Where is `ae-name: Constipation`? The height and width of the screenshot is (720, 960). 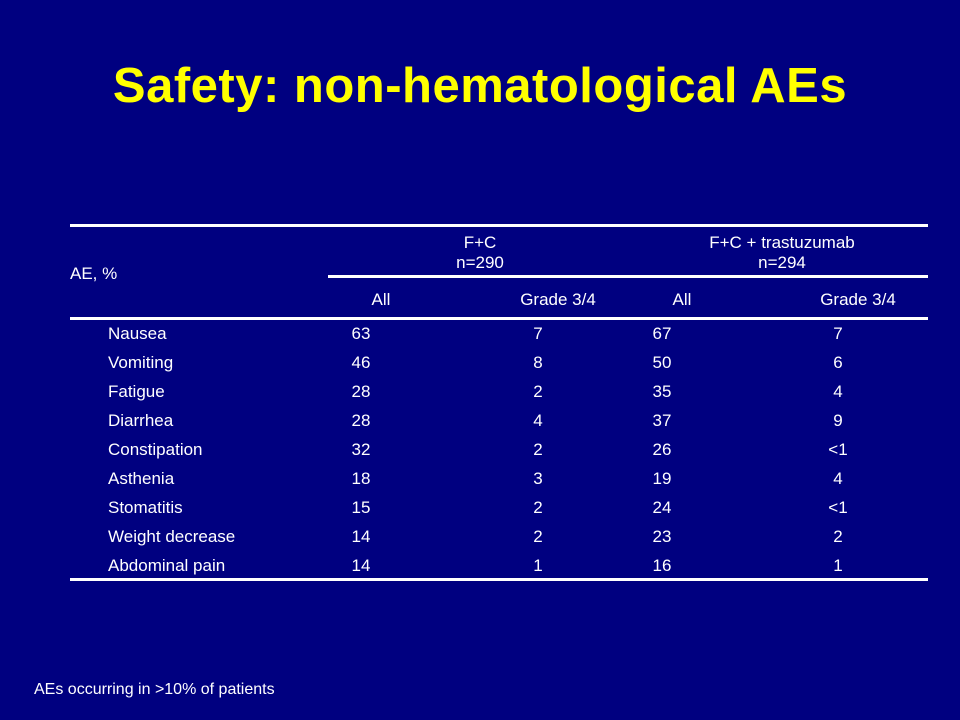
ae-name: Constipation is located at coordinates (155, 449).